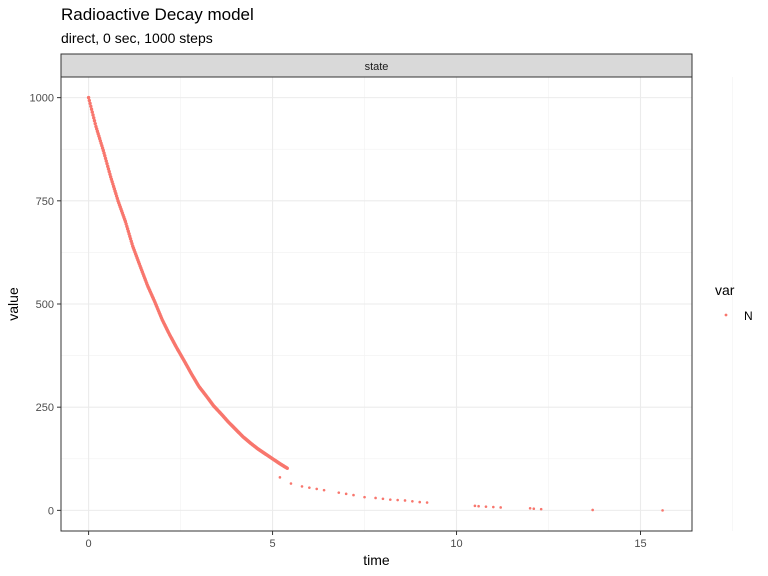 Image resolution: width=768 pixels, height=576 pixels. I want to click on y-tick-label: 0, so click(51, 511).